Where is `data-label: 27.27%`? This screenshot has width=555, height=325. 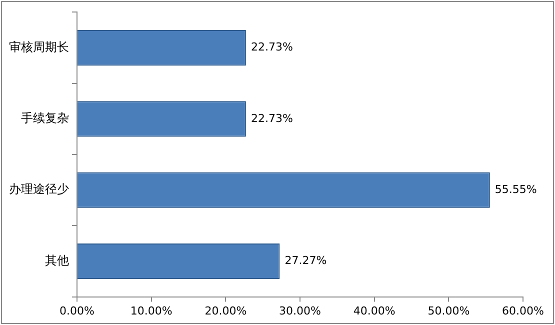
data-label: 27.27% is located at coordinates (305, 261).